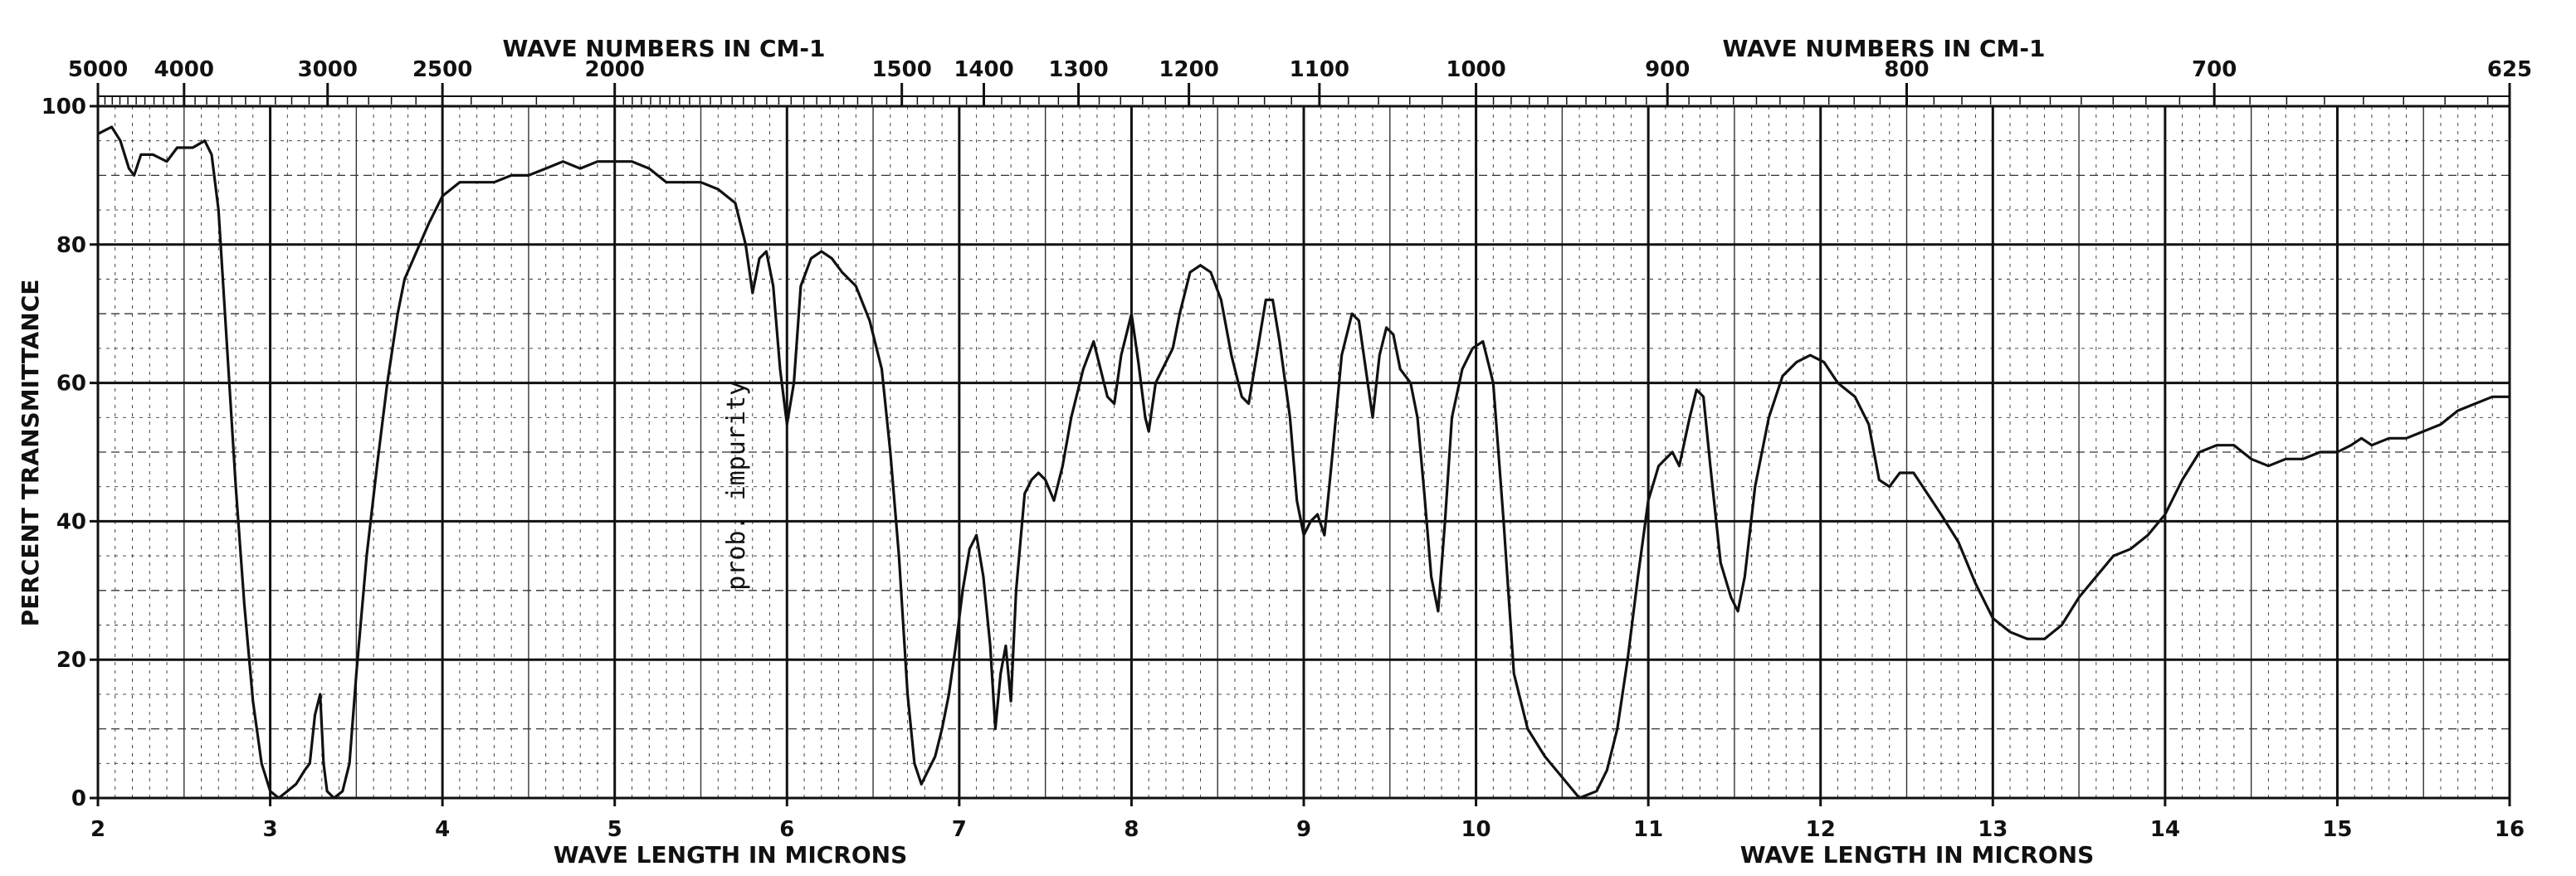 This screenshot has width=2576, height=876. Describe the element at coordinates (71, 660) in the screenshot. I see `y-tick-label: 20` at that location.